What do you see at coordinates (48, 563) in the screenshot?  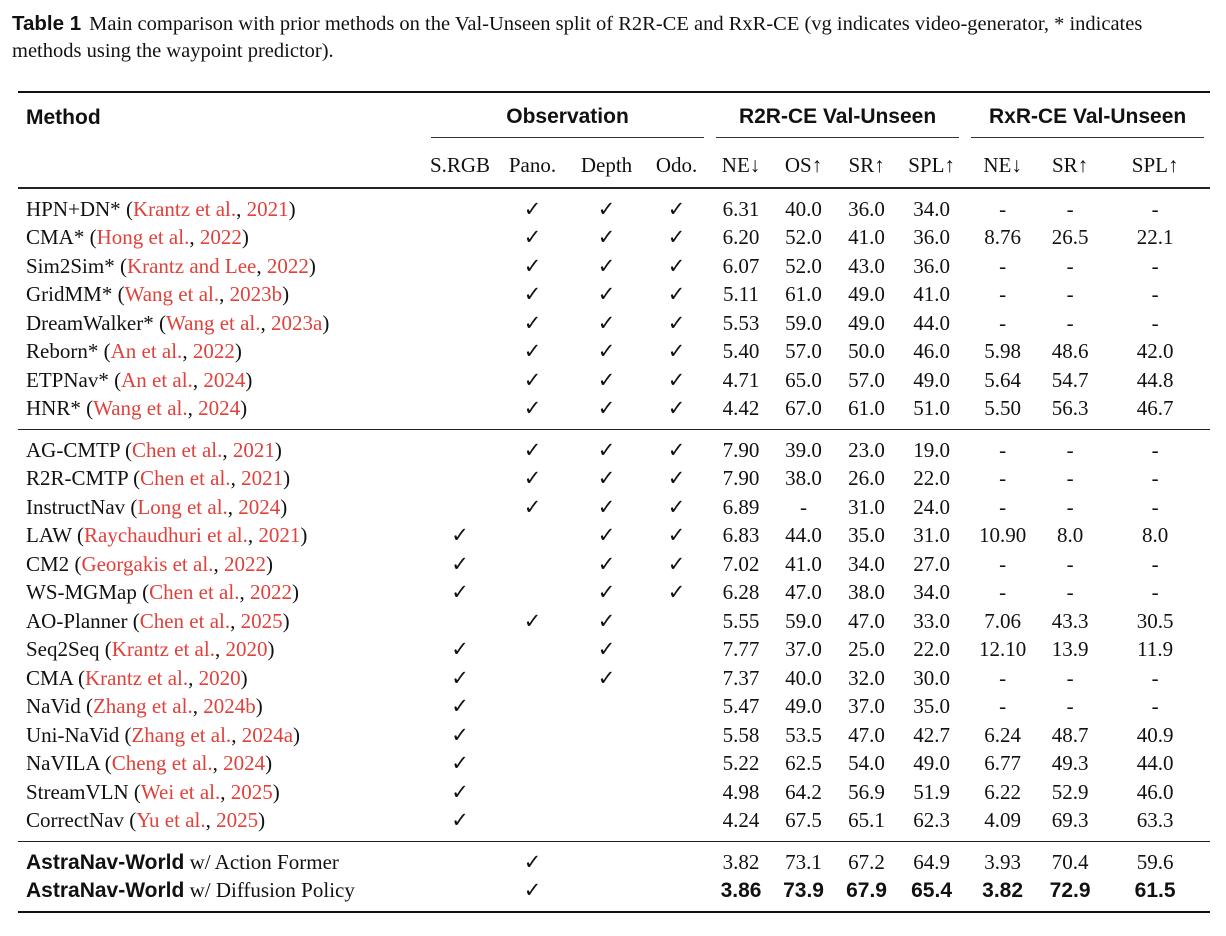 I see `method-name: CM2` at bounding box center [48, 563].